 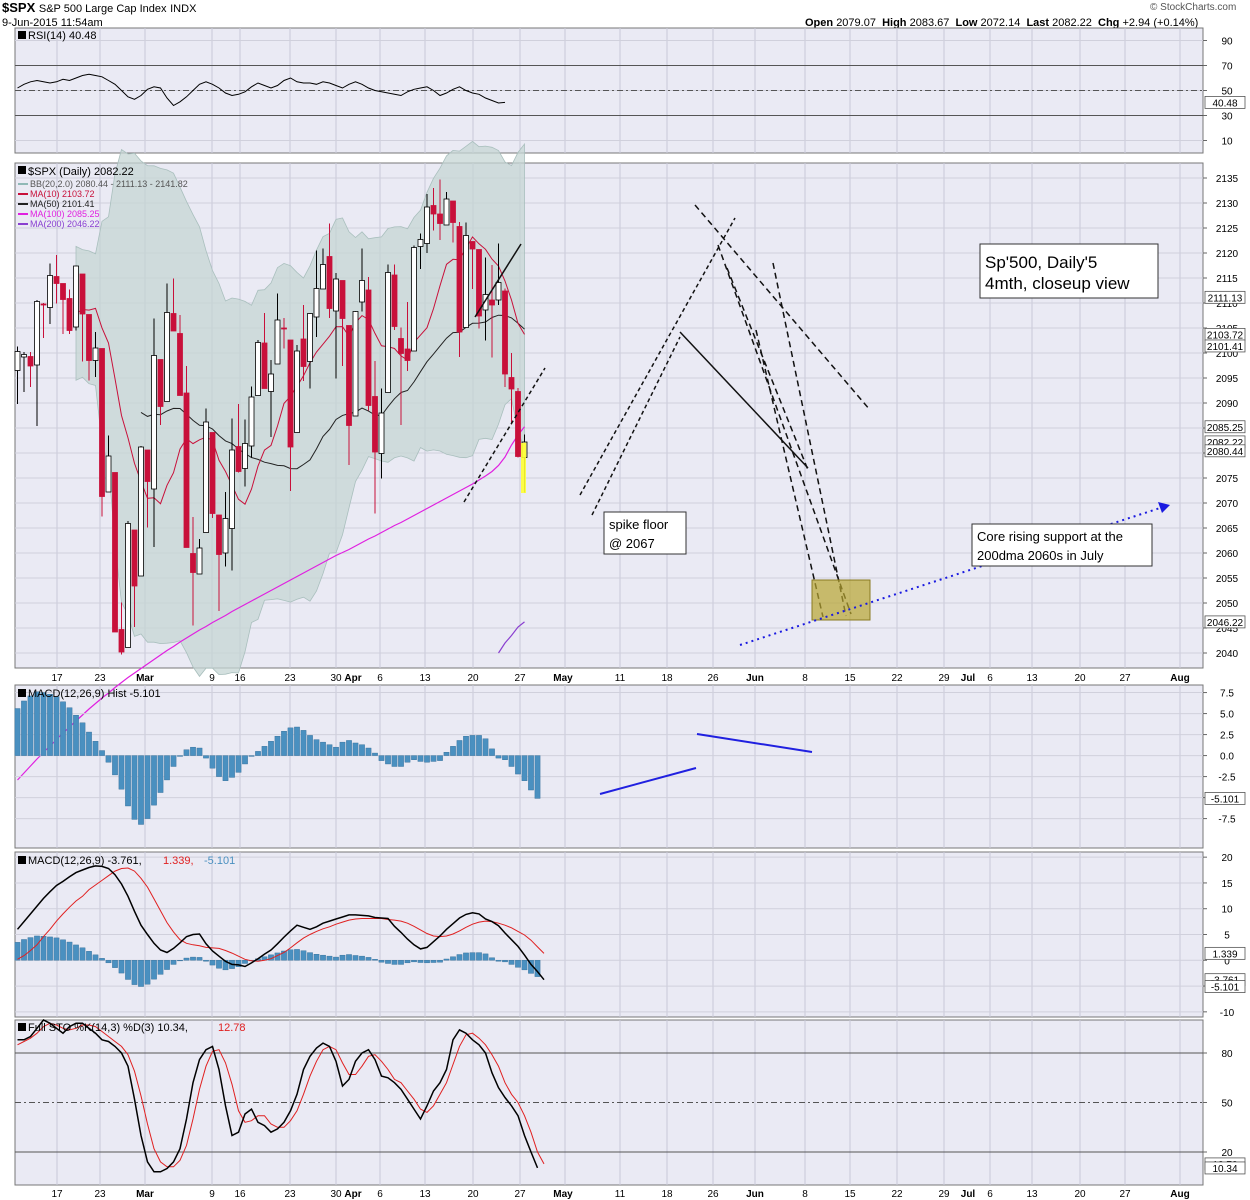 What do you see at coordinates (1227, 820) in the screenshot?
I see `hist-tick-label: -7.5` at bounding box center [1227, 820].